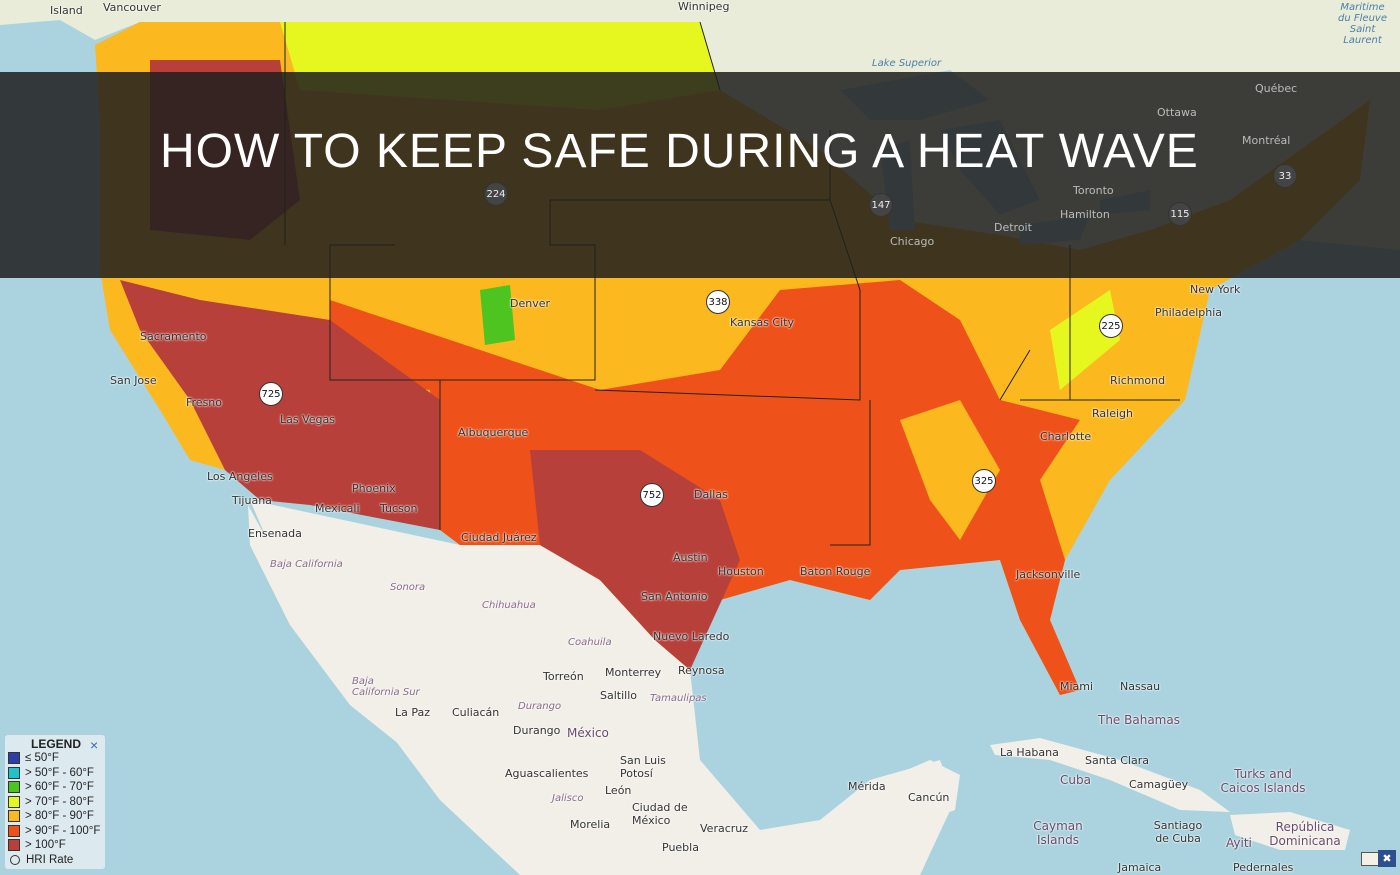 The image size is (1400, 875). What do you see at coordinates (690, 557) in the screenshot?
I see `place-label: Austin` at bounding box center [690, 557].